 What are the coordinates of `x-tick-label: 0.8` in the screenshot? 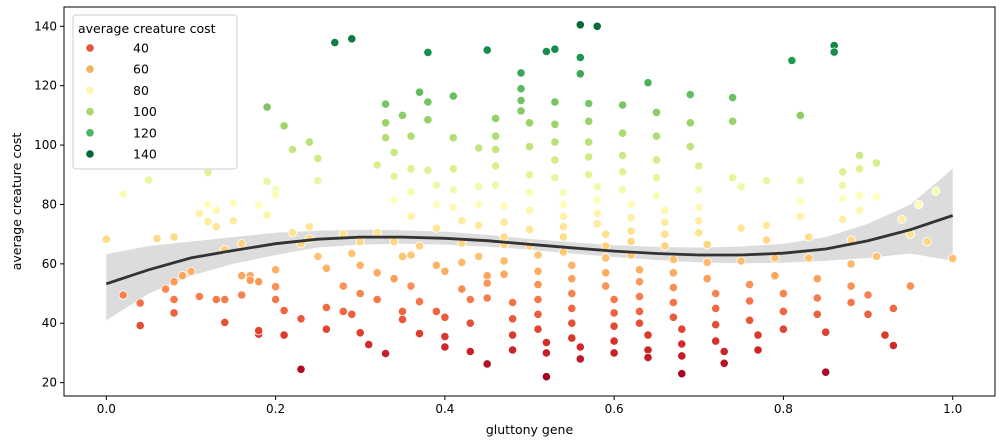 It's located at (783, 409).